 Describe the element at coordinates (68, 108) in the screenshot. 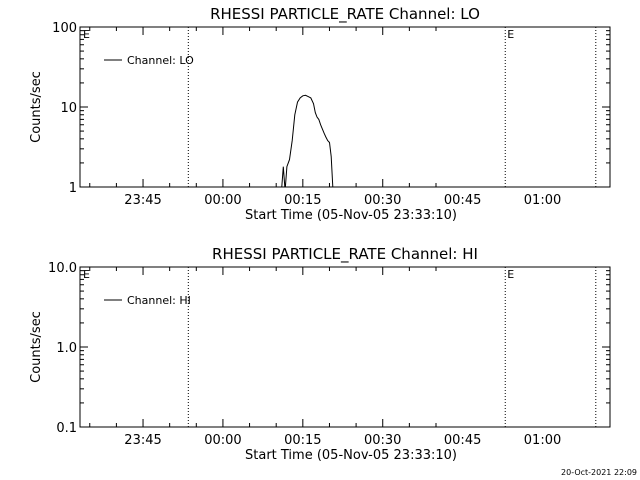

I see `y-tick-label: 10` at that location.